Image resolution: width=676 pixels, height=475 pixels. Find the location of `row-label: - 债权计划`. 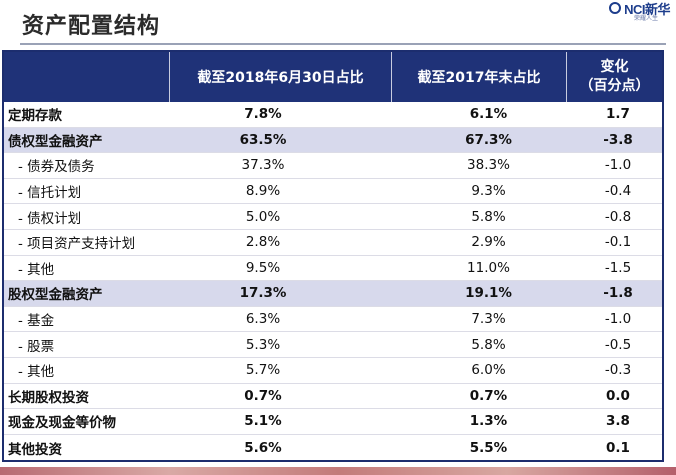

row-label: - 债权计划 is located at coordinates (50, 218).